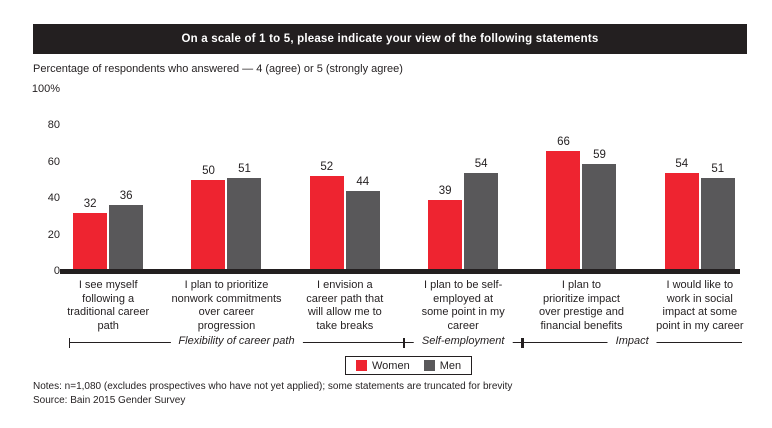  What do you see at coordinates (327, 167) in the screenshot?
I see `bar-value-label: 52` at bounding box center [327, 167].